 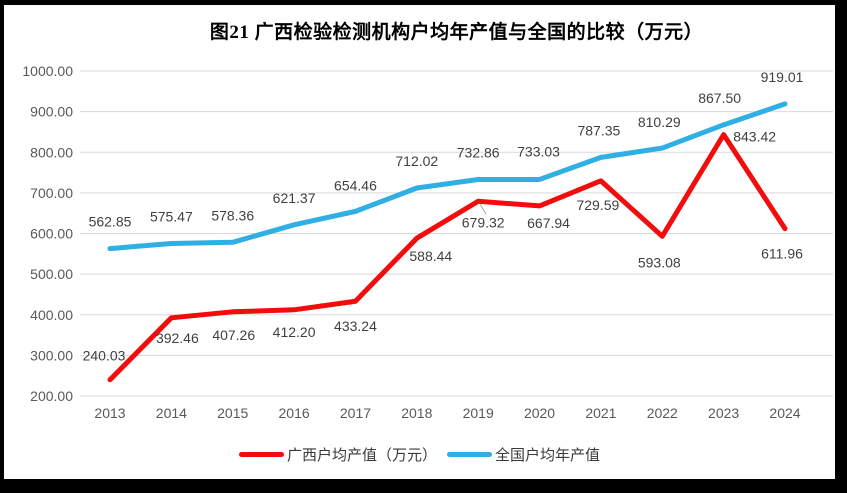 What do you see at coordinates (51, 274) in the screenshot?
I see `y-tick-label: 500.00` at bounding box center [51, 274].